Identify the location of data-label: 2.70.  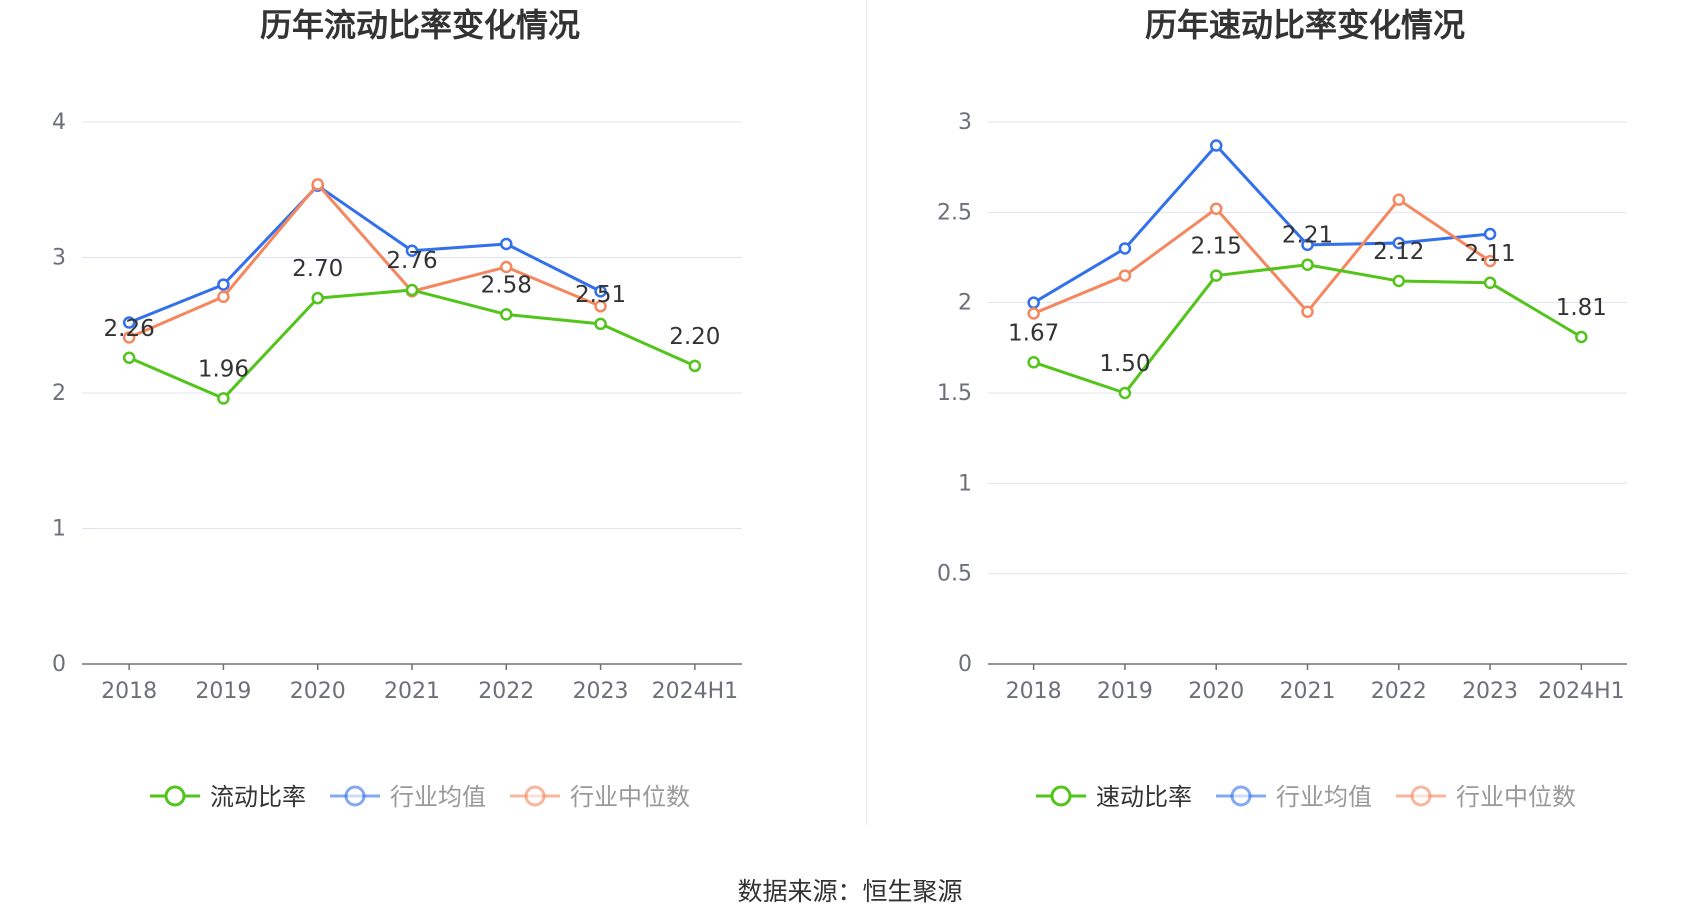
(317, 269).